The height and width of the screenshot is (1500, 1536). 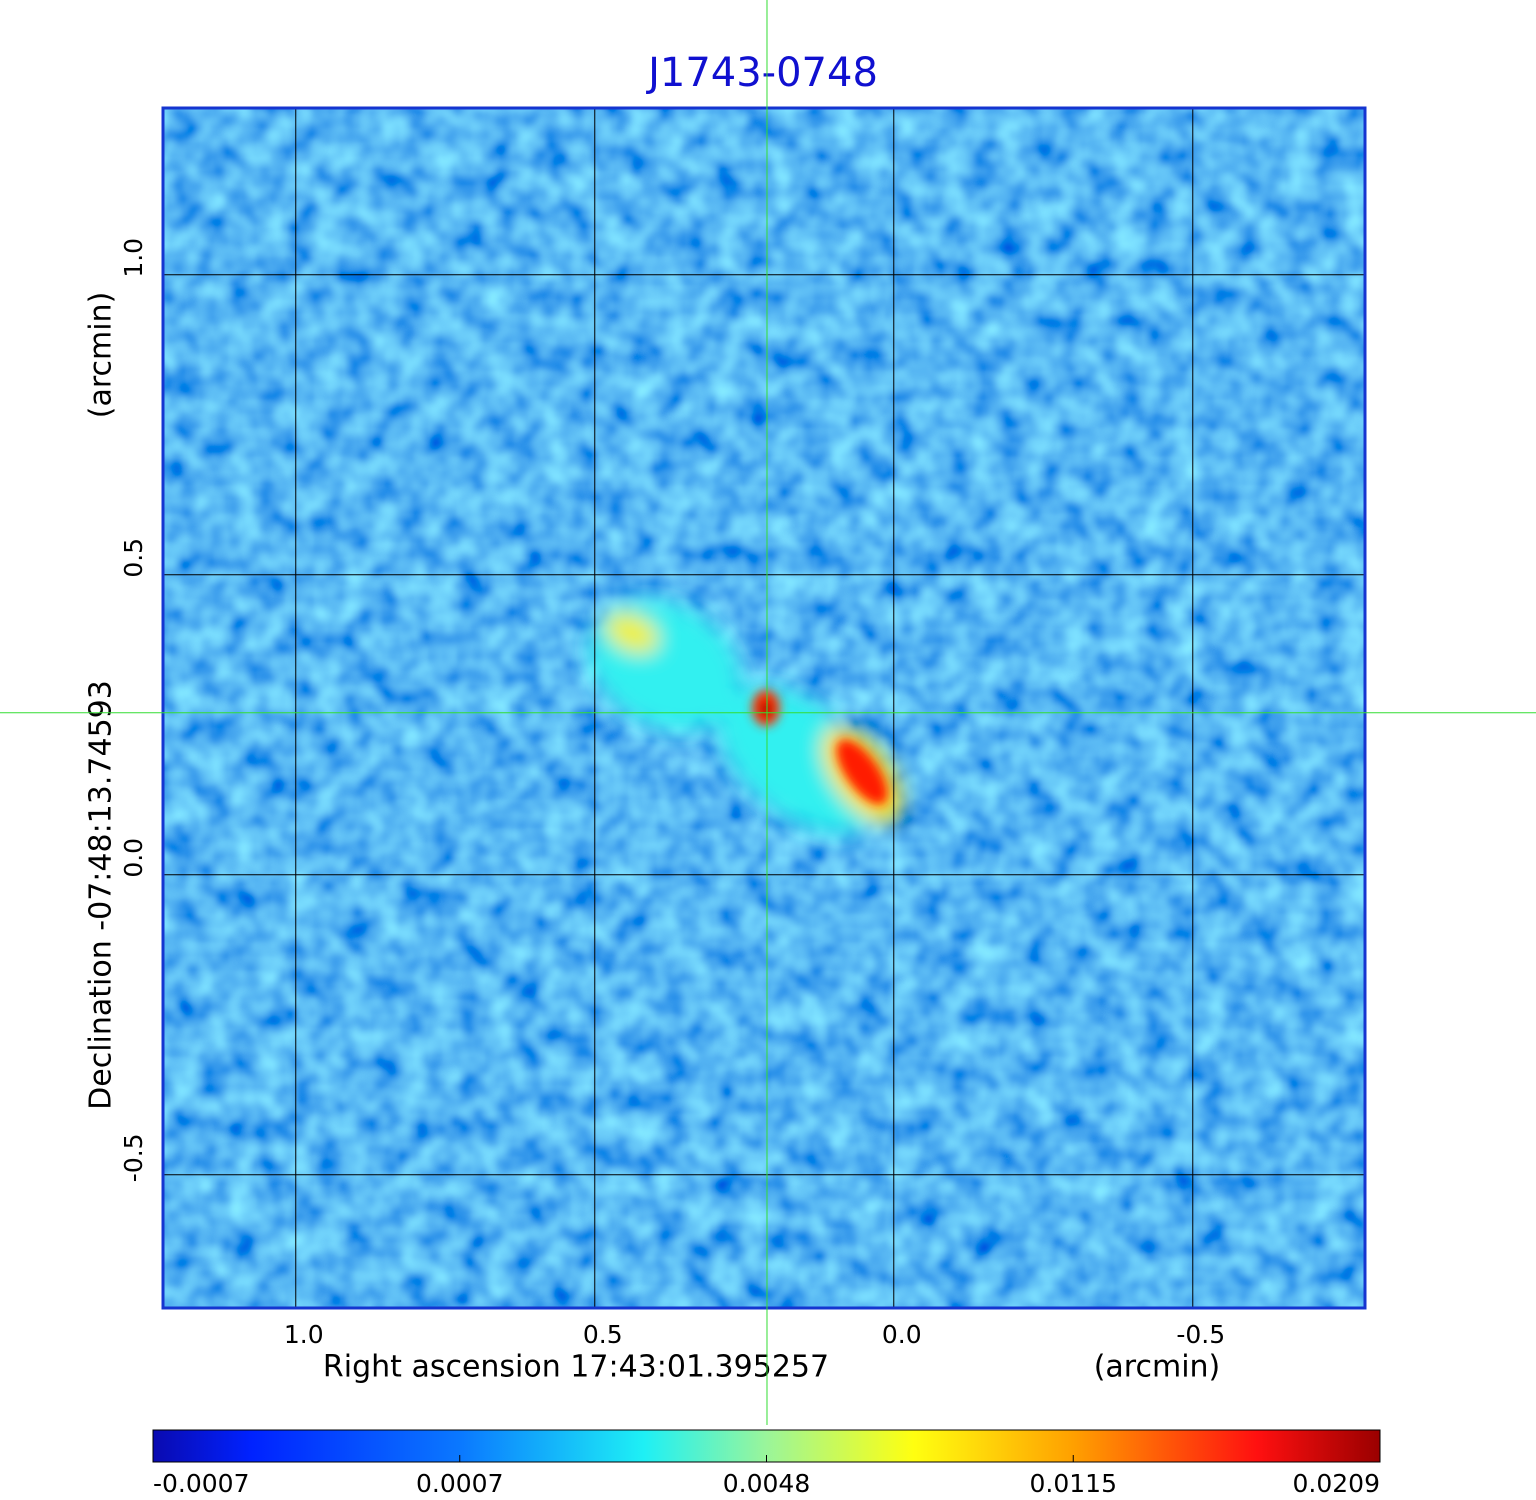 I want to click on chart-title: J1743-0748, so click(x=761, y=73).